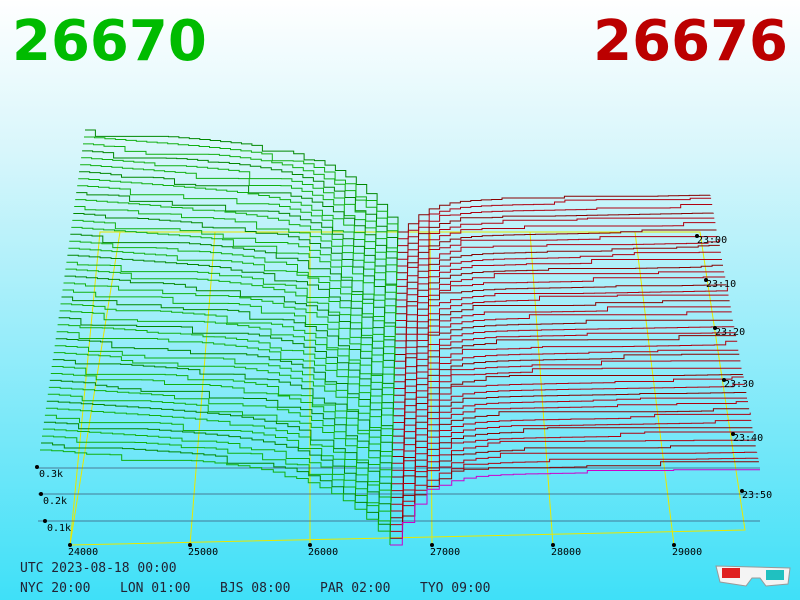 The width and height of the screenshot is (800, 600). What do you see at coordinates (775, 575) in the screenshot?
I see `cyan-lens` at bounding box center [775, 575].